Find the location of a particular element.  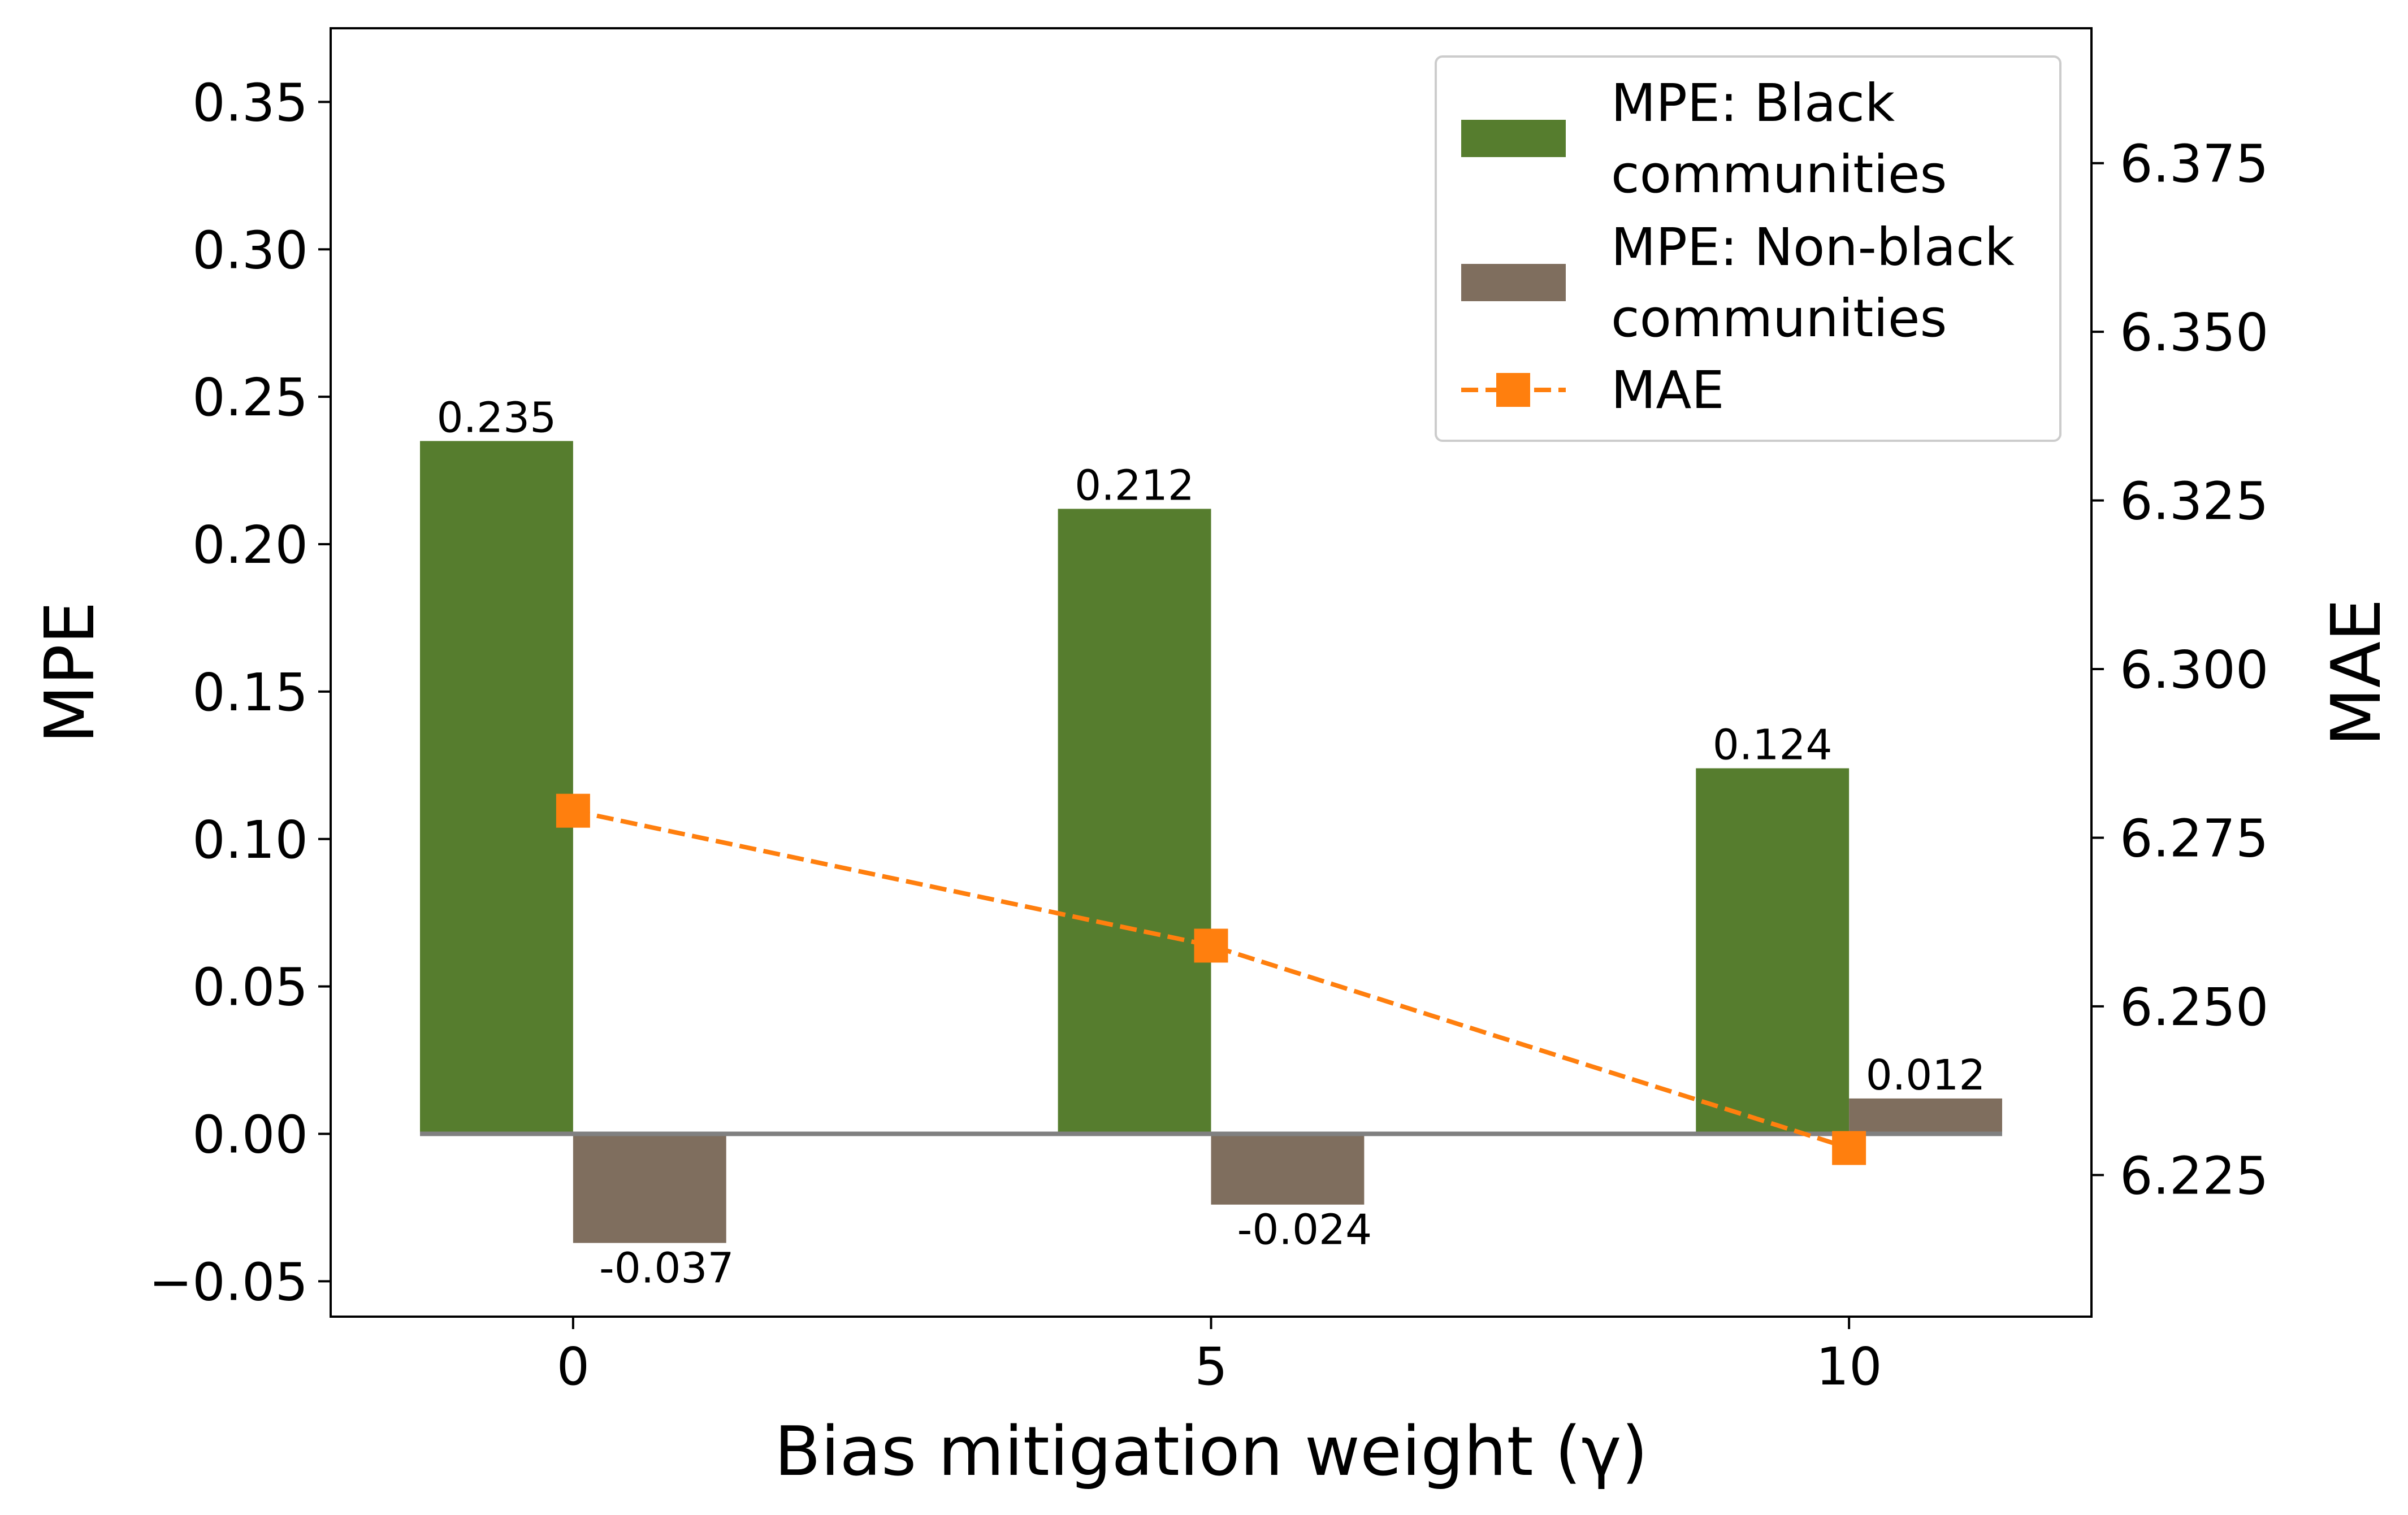

x-tick-label: 5 is located at coordinates (1211, 1366).